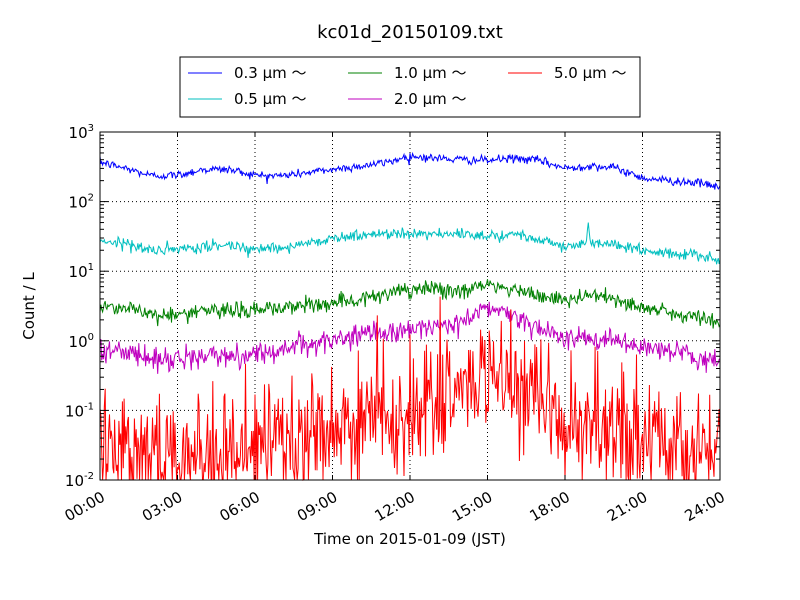 The width and height of the screenshot is (800, 600). I want to click on x-tick-label: 24:00, so click(705, 506).